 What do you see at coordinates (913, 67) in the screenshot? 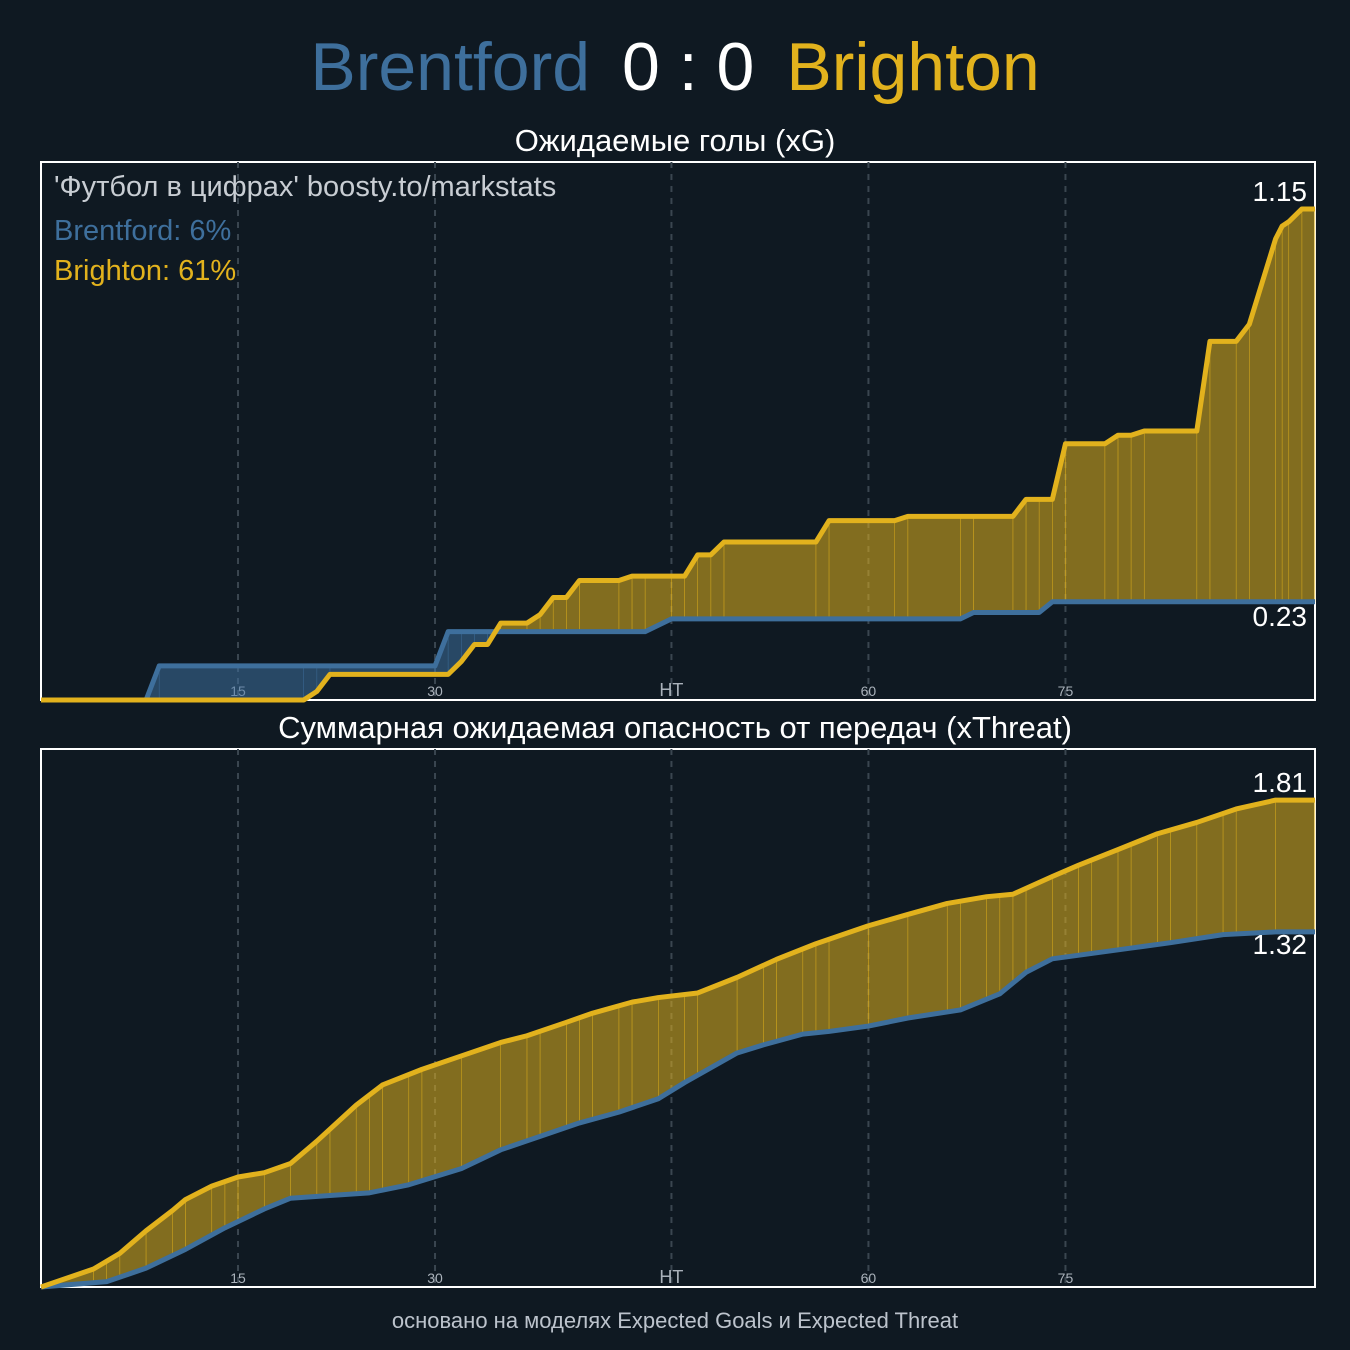
I see `away-team-name: Brighton` at bounding box center [913, 67].